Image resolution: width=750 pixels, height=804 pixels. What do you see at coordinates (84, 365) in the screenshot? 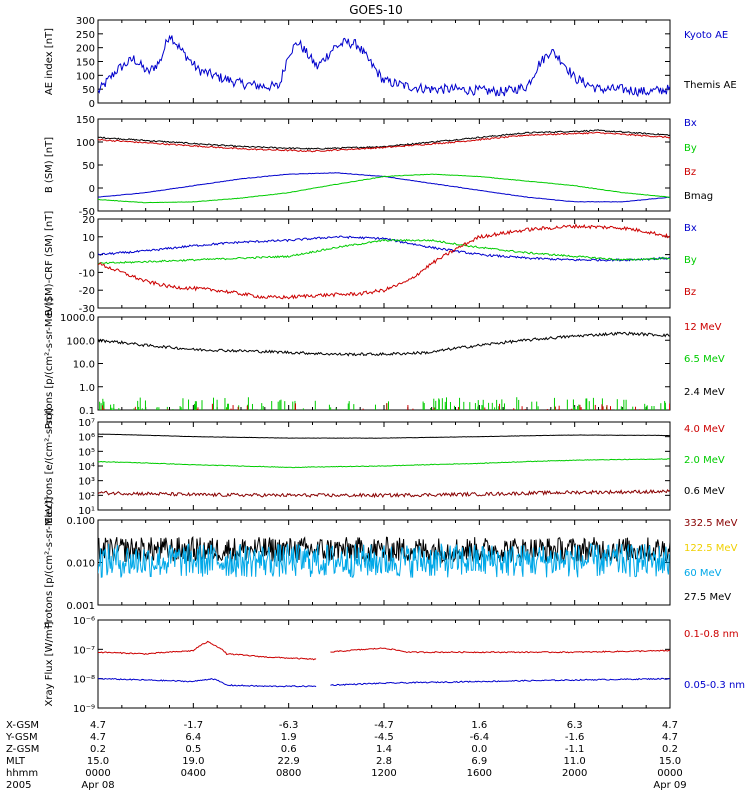
I see `y-tick-label: 10.0` at bounding box center [84, 365].